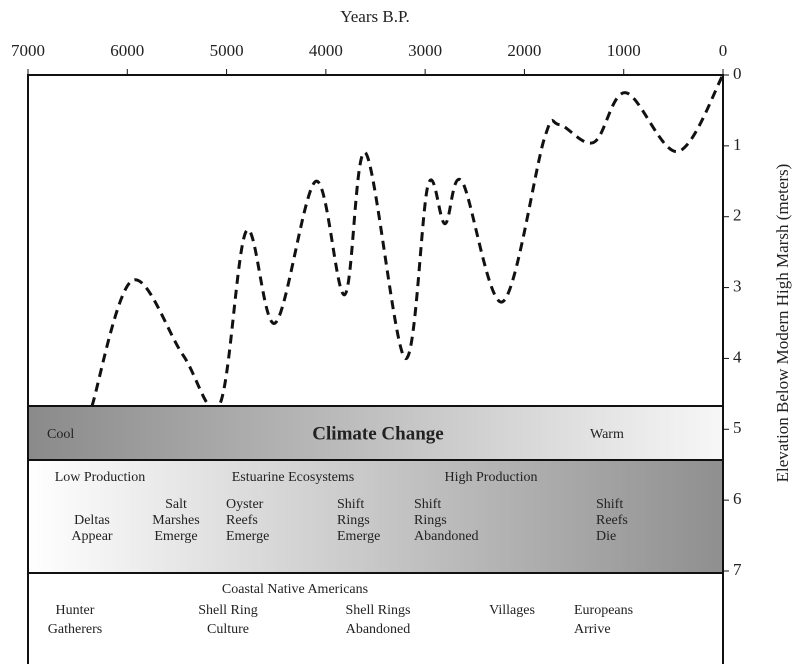 The width and height of the screenshot is (795, 664). What do you see at coordinates (326, 50) in the screenshot?
I see `x-tick-label: 4000` at bounding box center [326, 50].